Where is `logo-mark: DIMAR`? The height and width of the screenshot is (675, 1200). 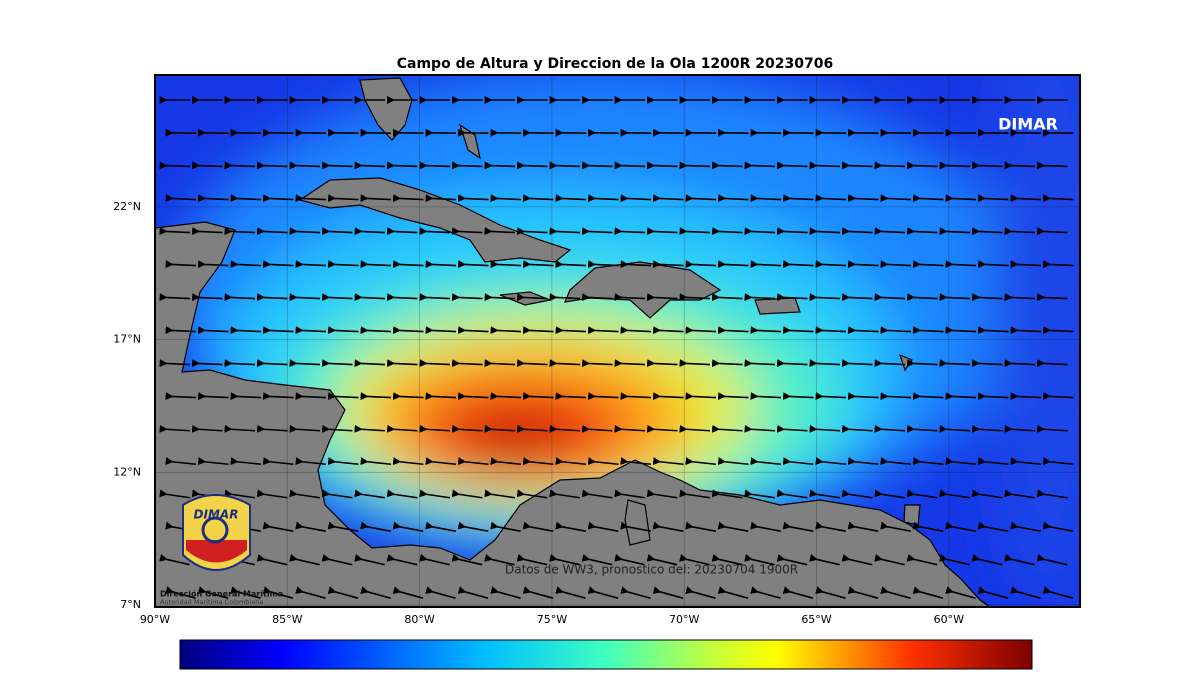 logo-mark: DIMAR is located at coordinates (216, 515).